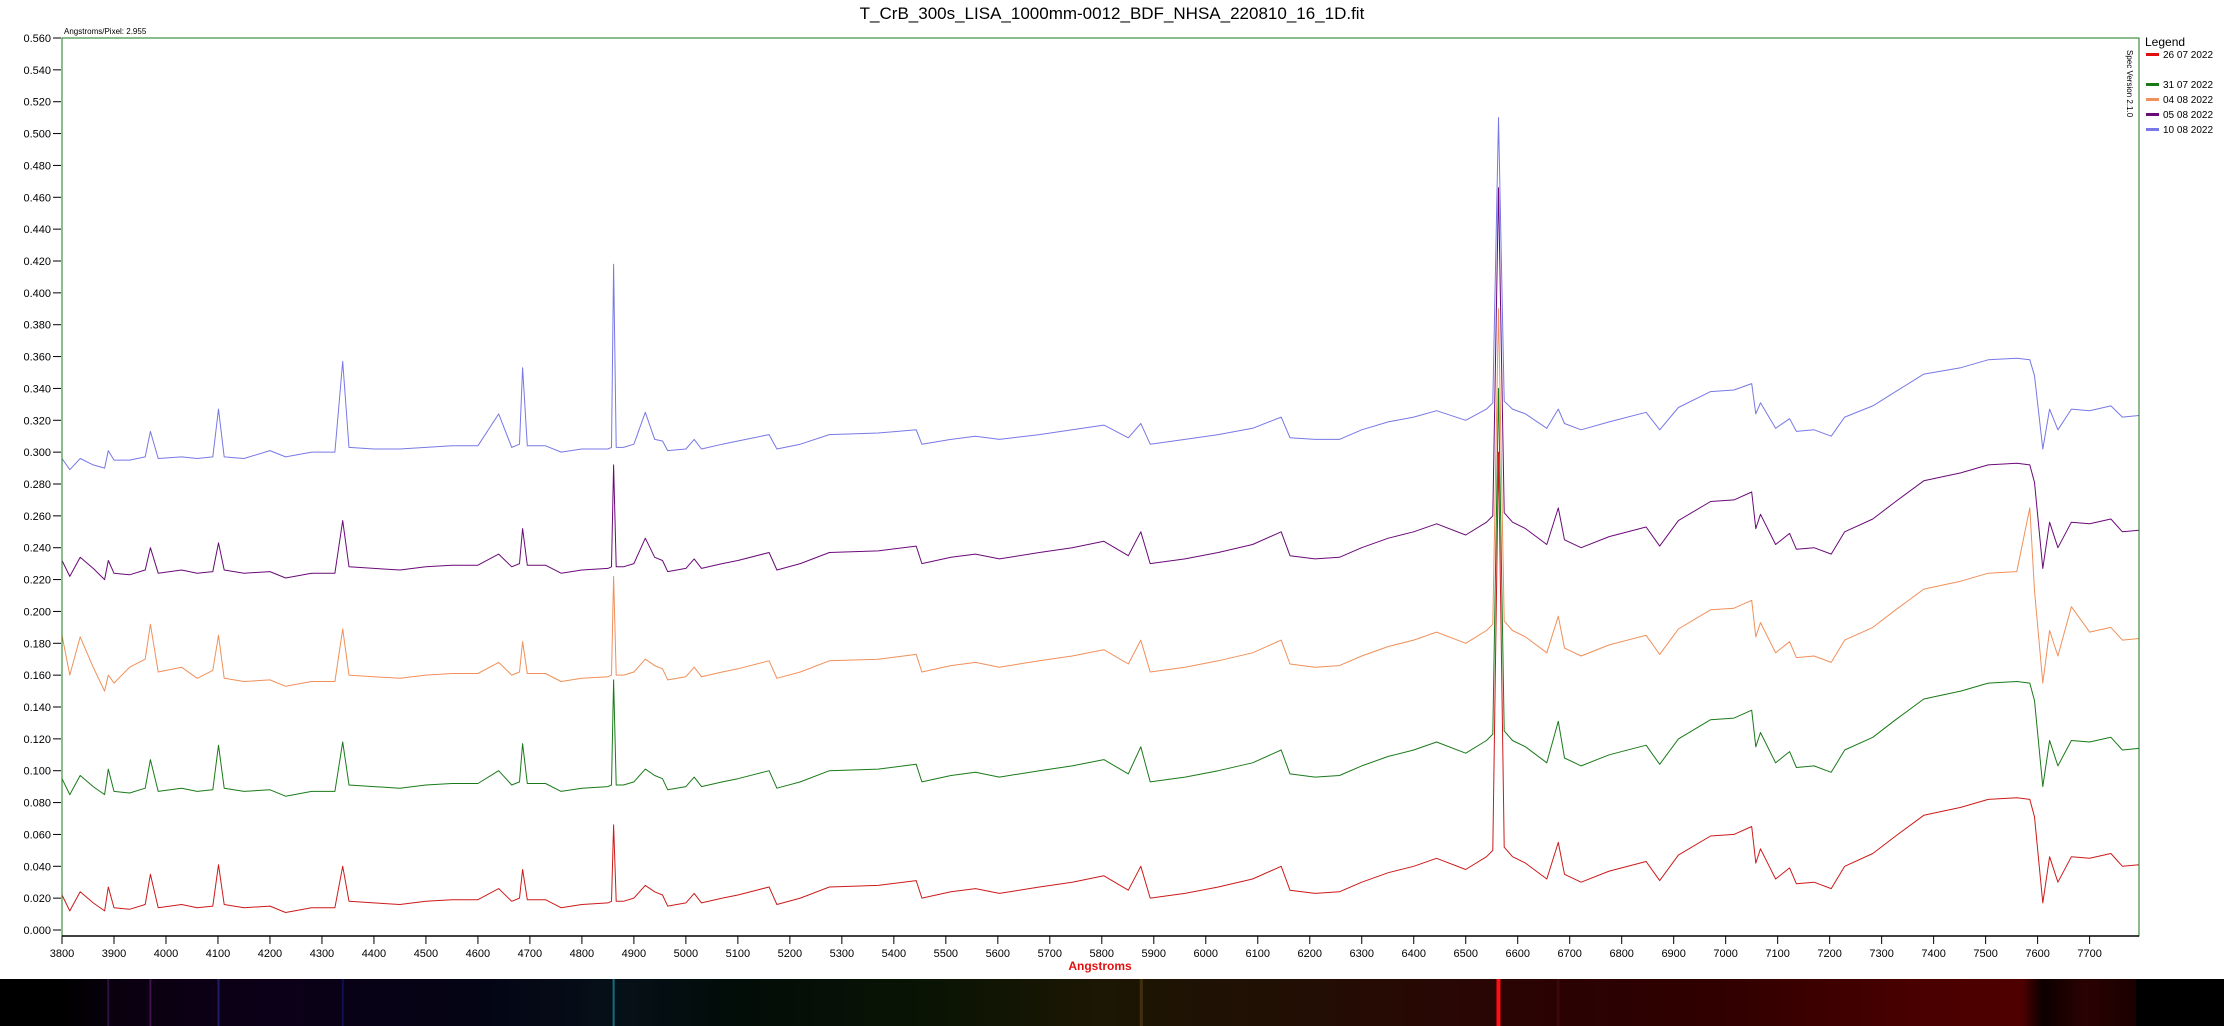  Describe the element at coordinates (37, 931) in the screenshot. I see `y-tick-label: 0.000` at that location.